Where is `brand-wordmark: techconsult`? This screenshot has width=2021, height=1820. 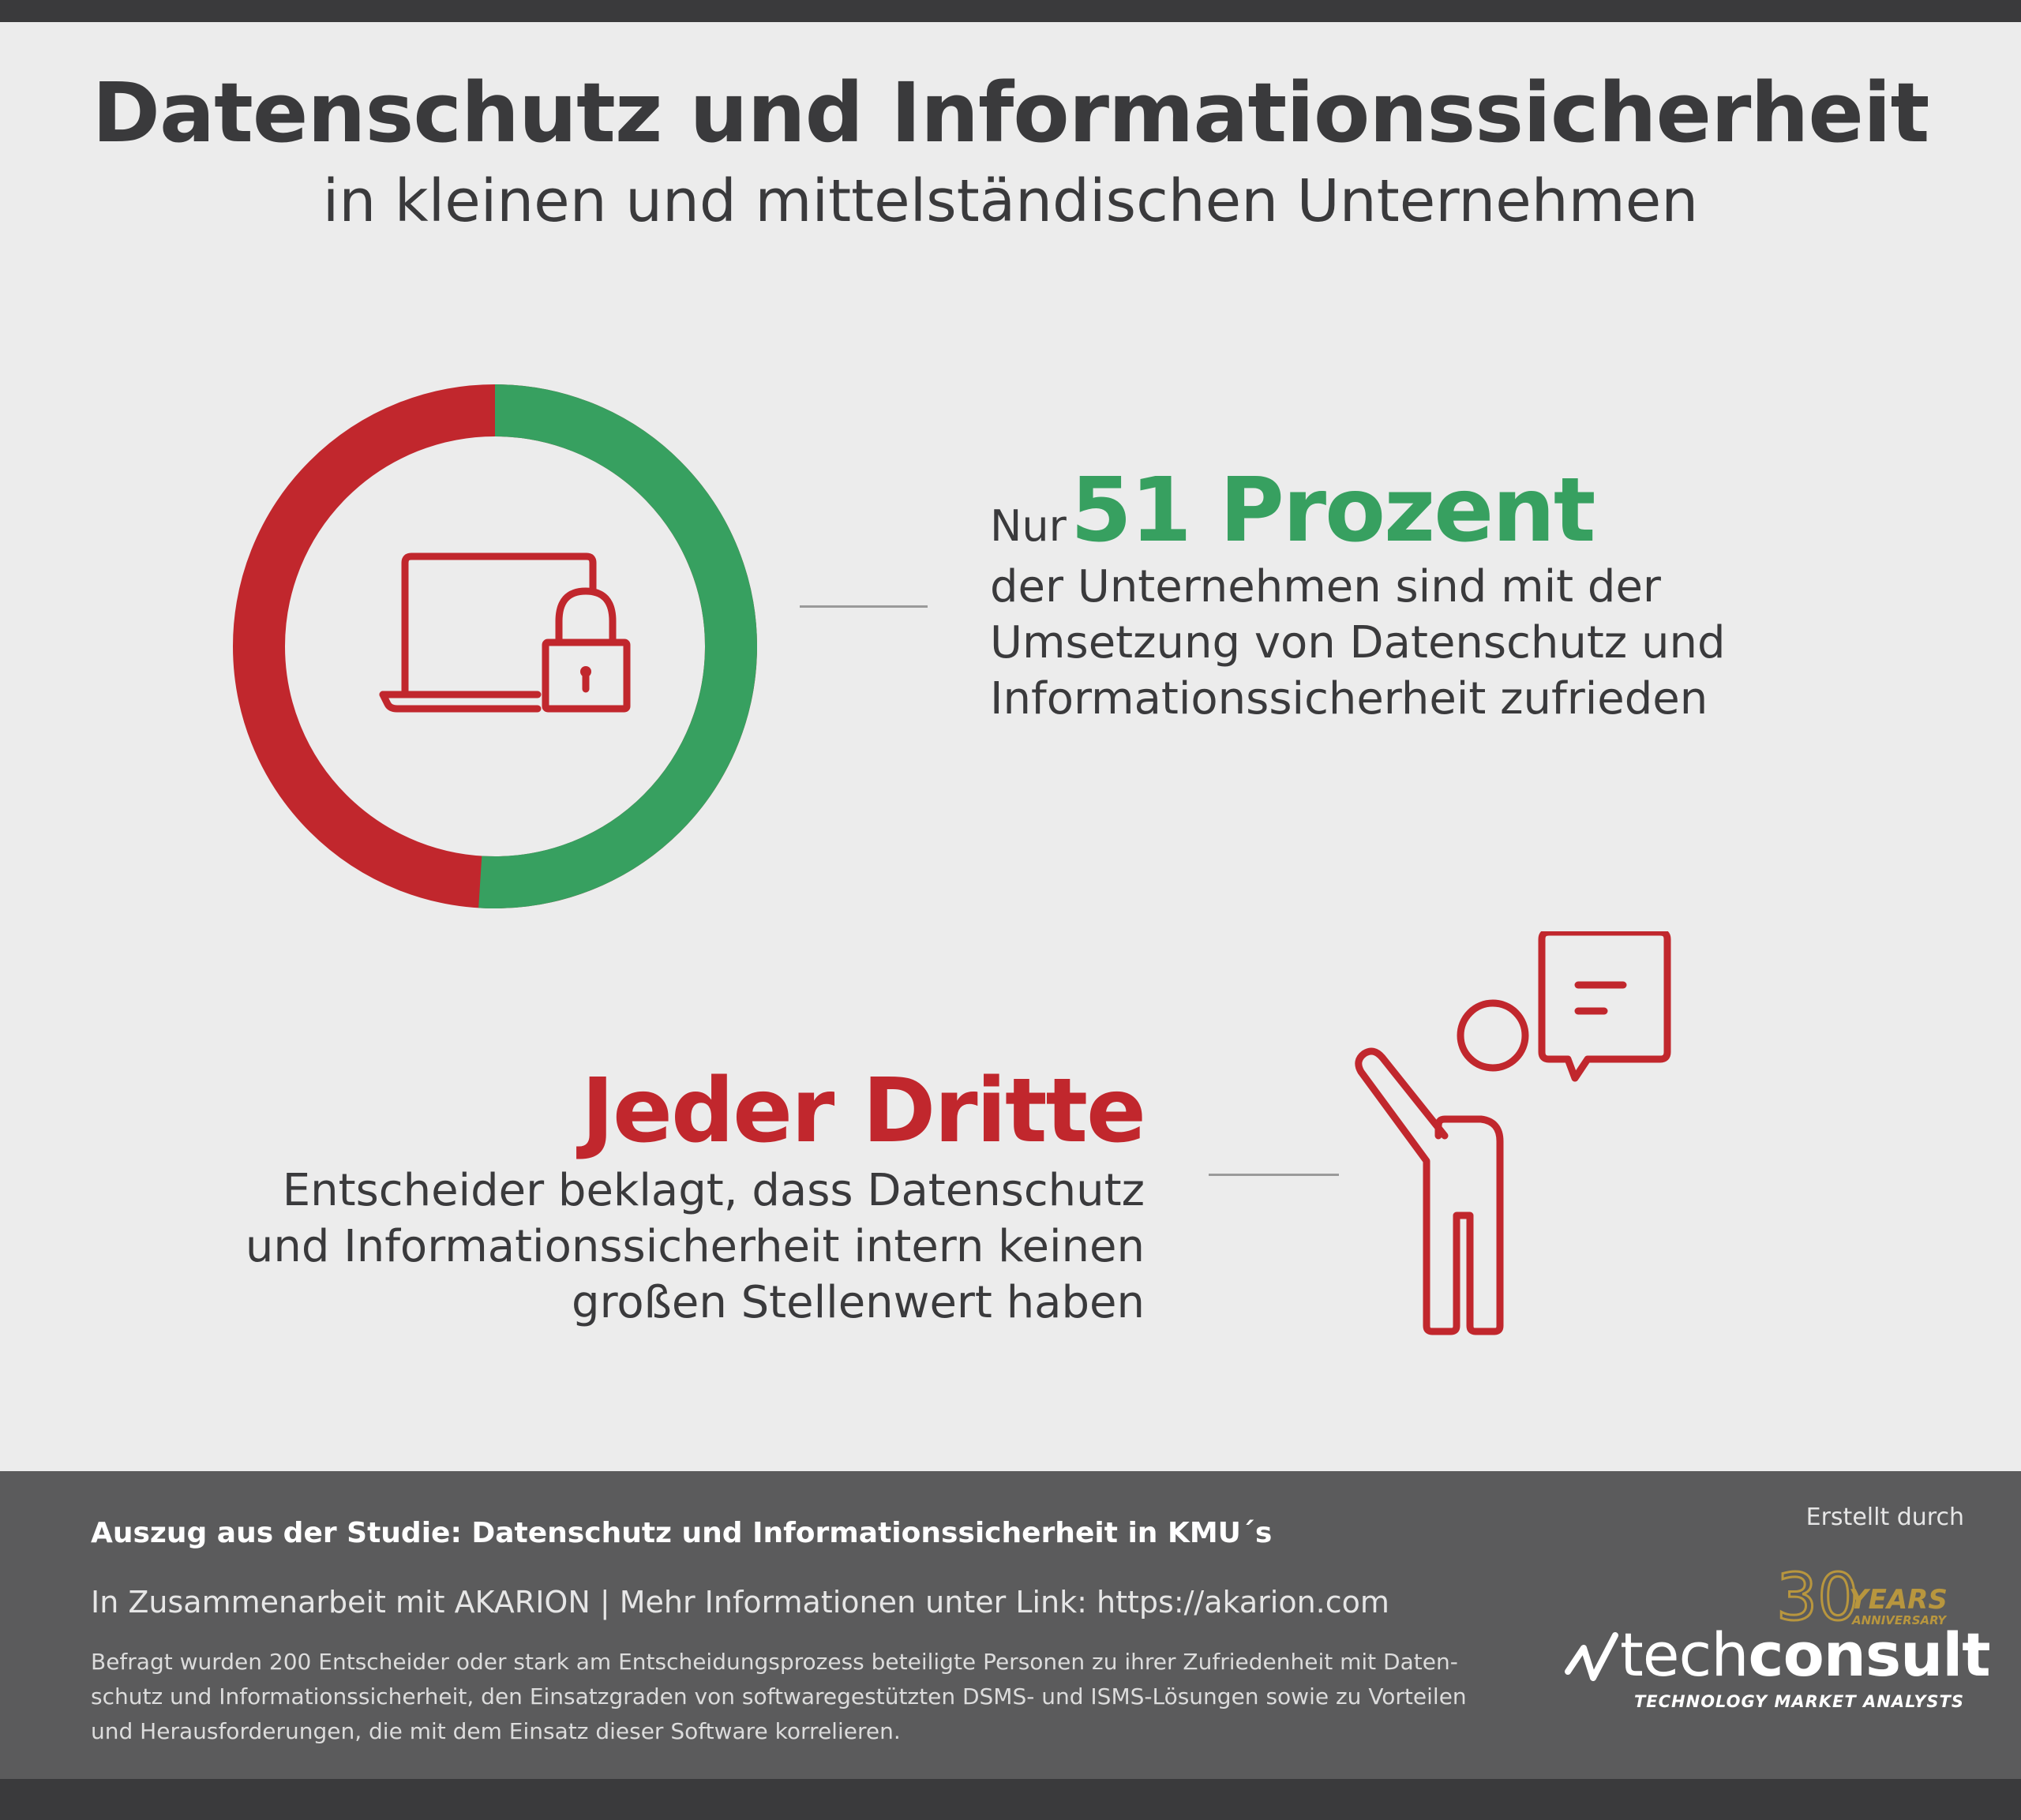 brand-wordmark: techconsult is located at coordinates (1805, 1655).